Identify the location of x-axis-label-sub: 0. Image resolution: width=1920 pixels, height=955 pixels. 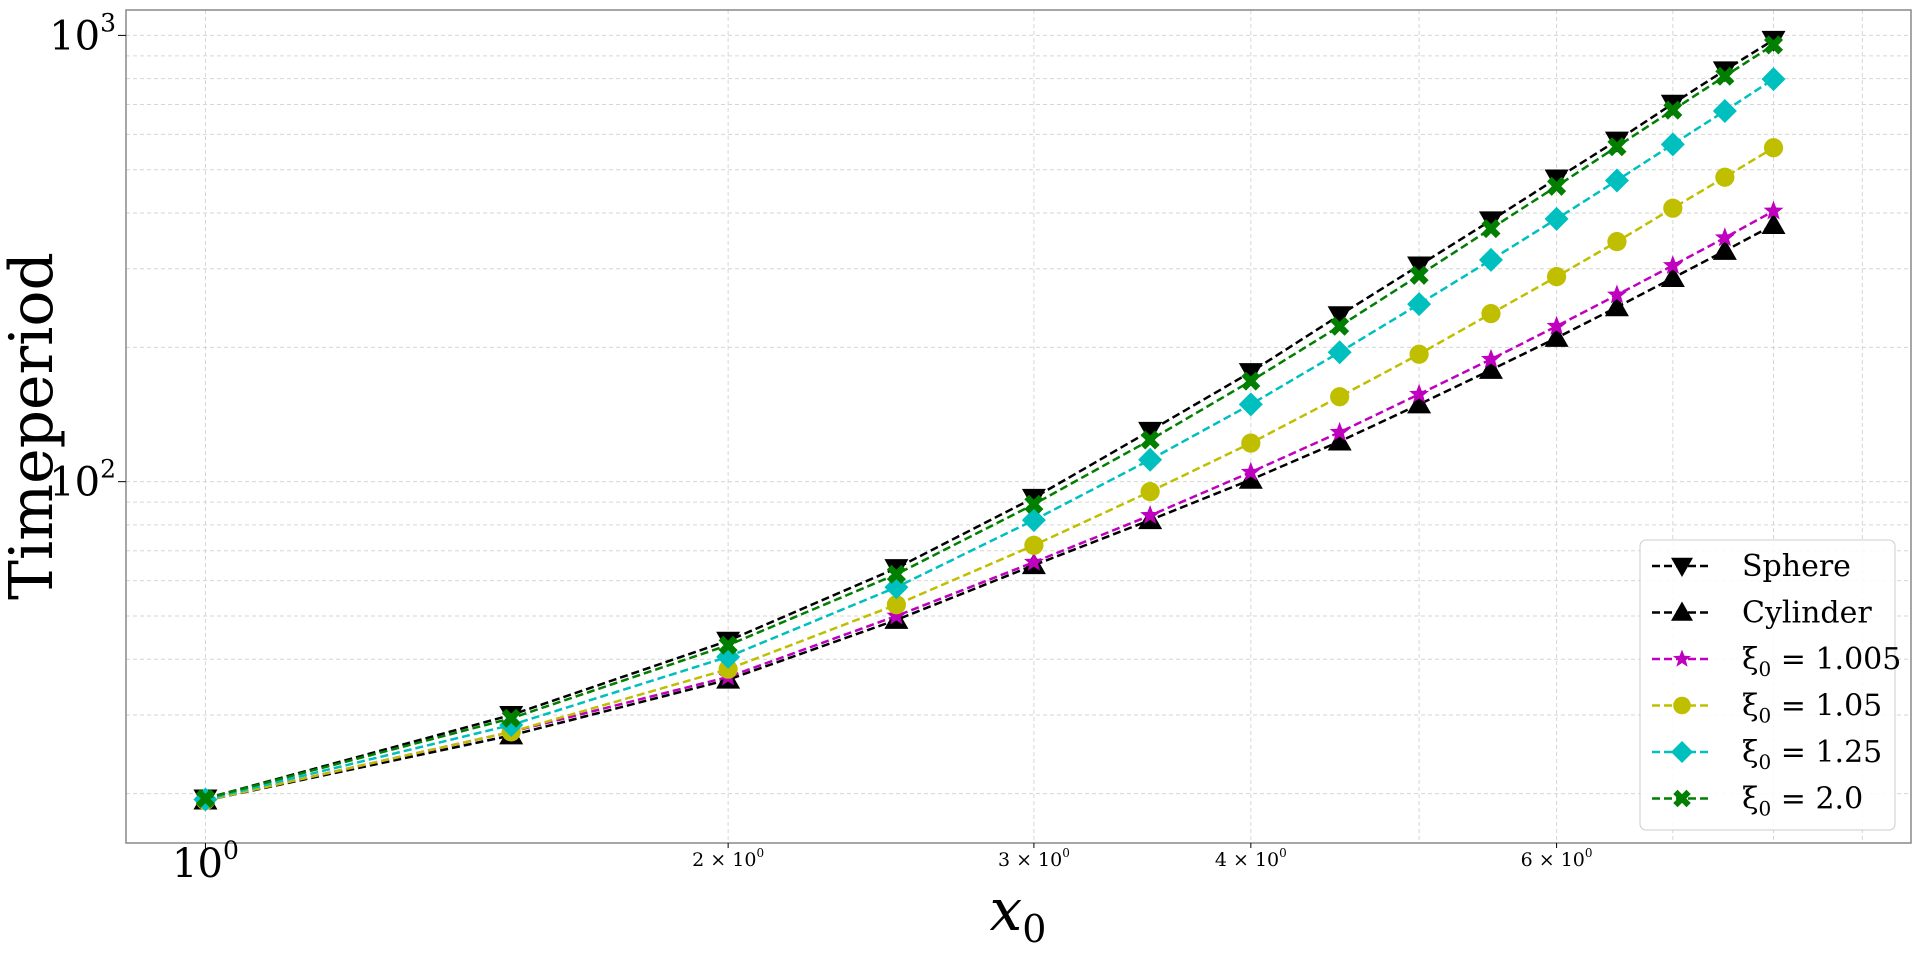
(1034, 929).